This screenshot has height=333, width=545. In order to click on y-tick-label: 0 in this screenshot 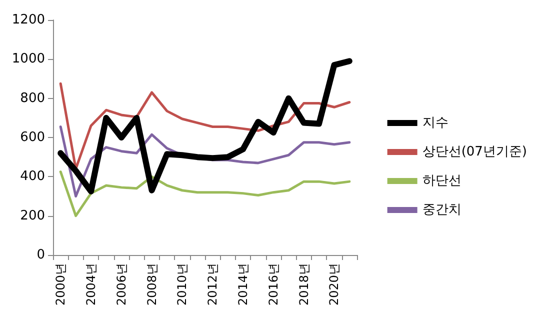, I will do `click(40, 255)`.